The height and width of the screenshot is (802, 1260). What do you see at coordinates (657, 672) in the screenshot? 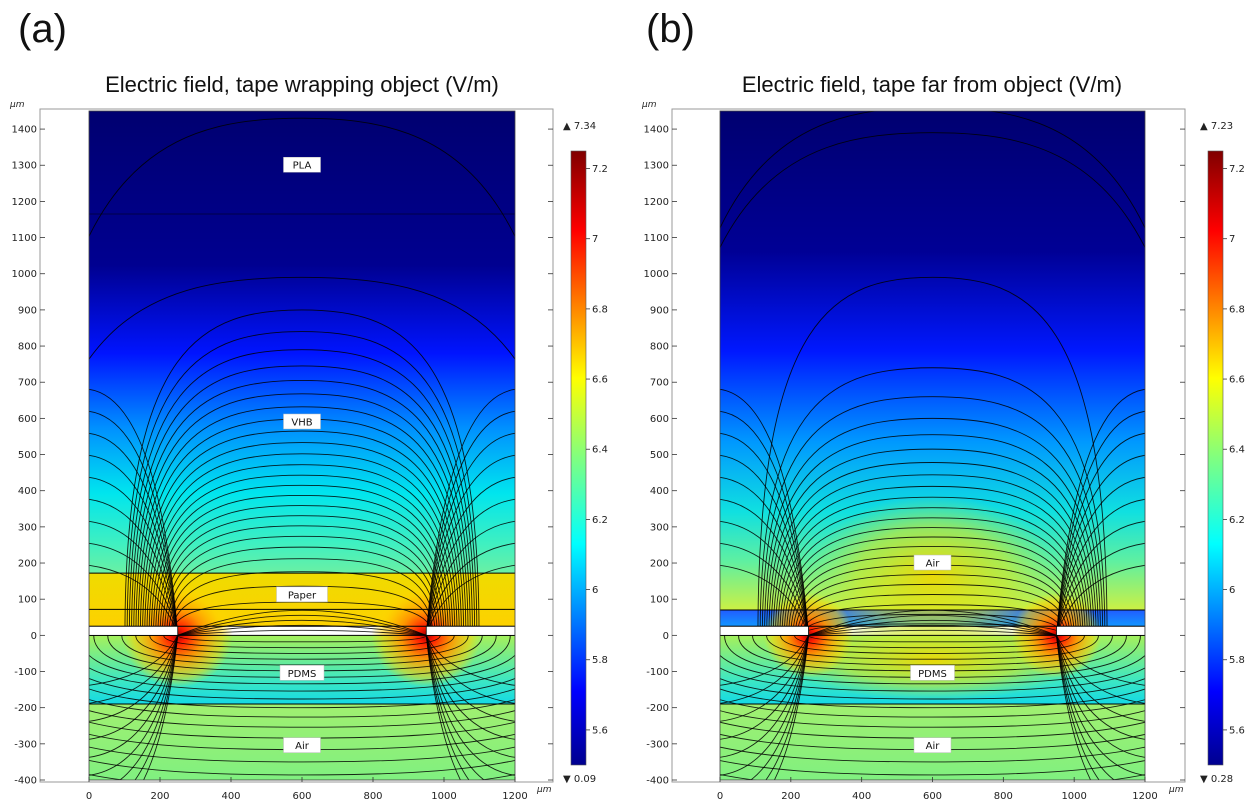
I see `y-tick-label: -100` at bounding box center [657, 672].